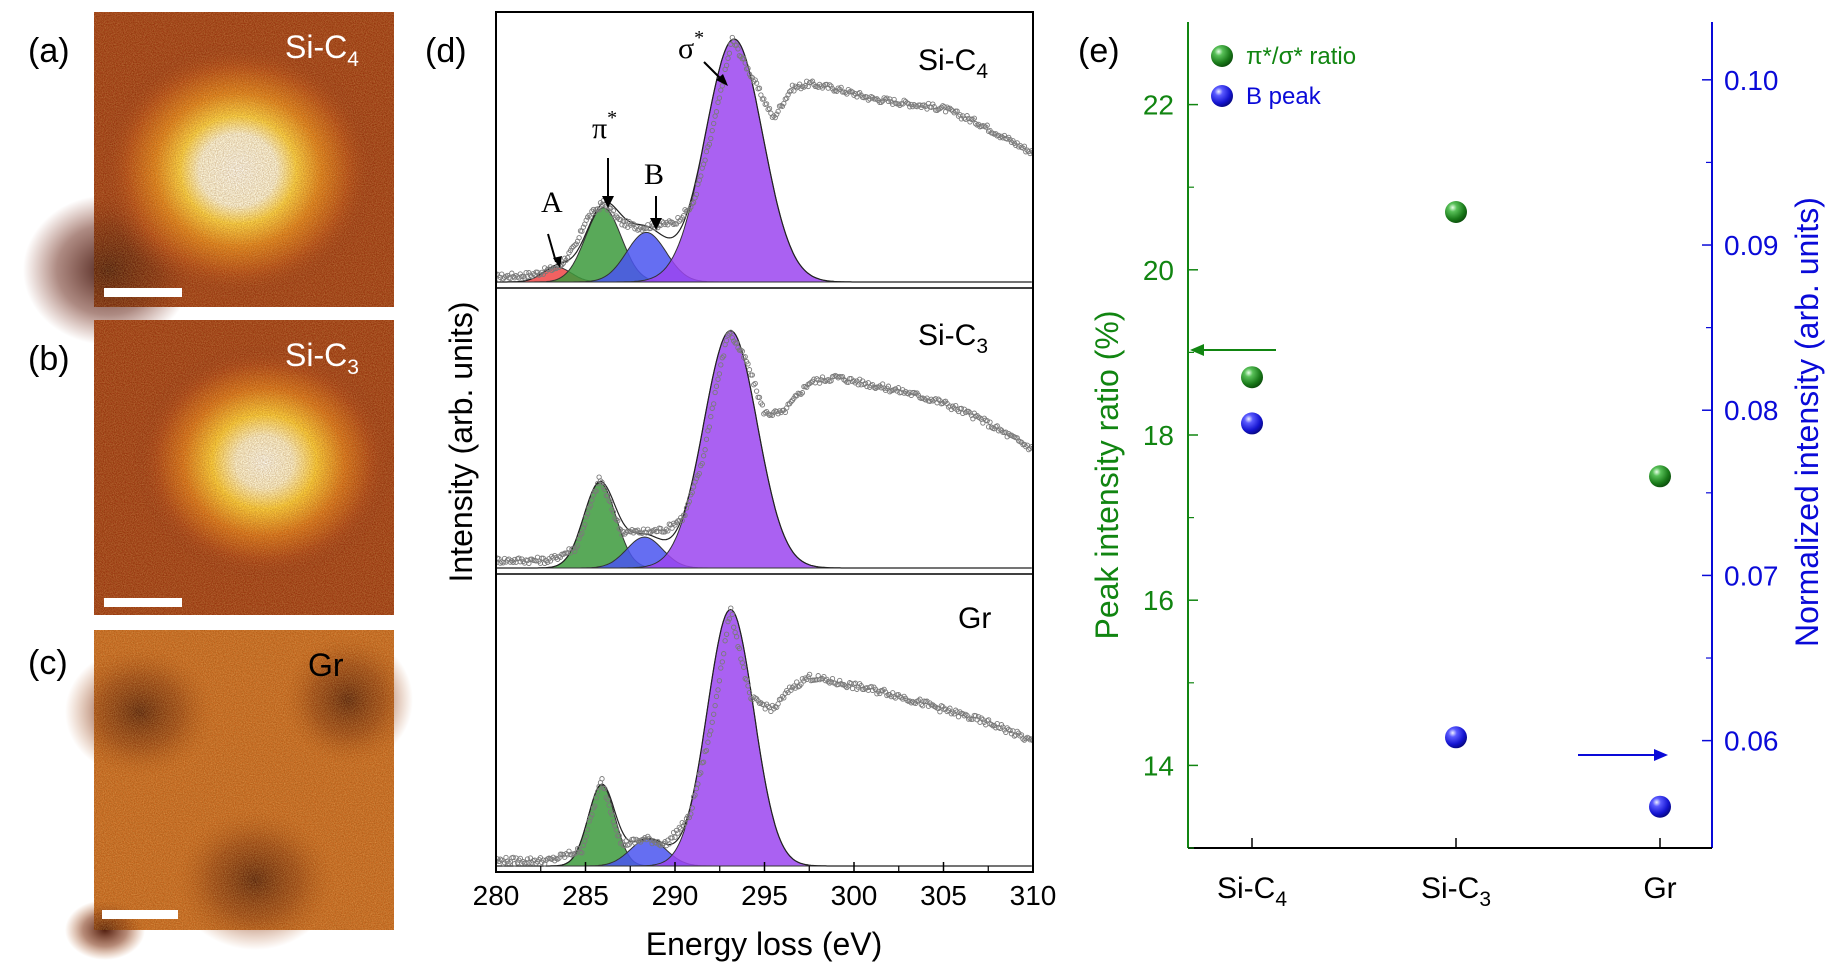 The height and width of the screenshot is (970, 1833). Describe the element at coordinates (1659, 888) in the screenshot. I see `chart-e-category-label: Gr` at that location.